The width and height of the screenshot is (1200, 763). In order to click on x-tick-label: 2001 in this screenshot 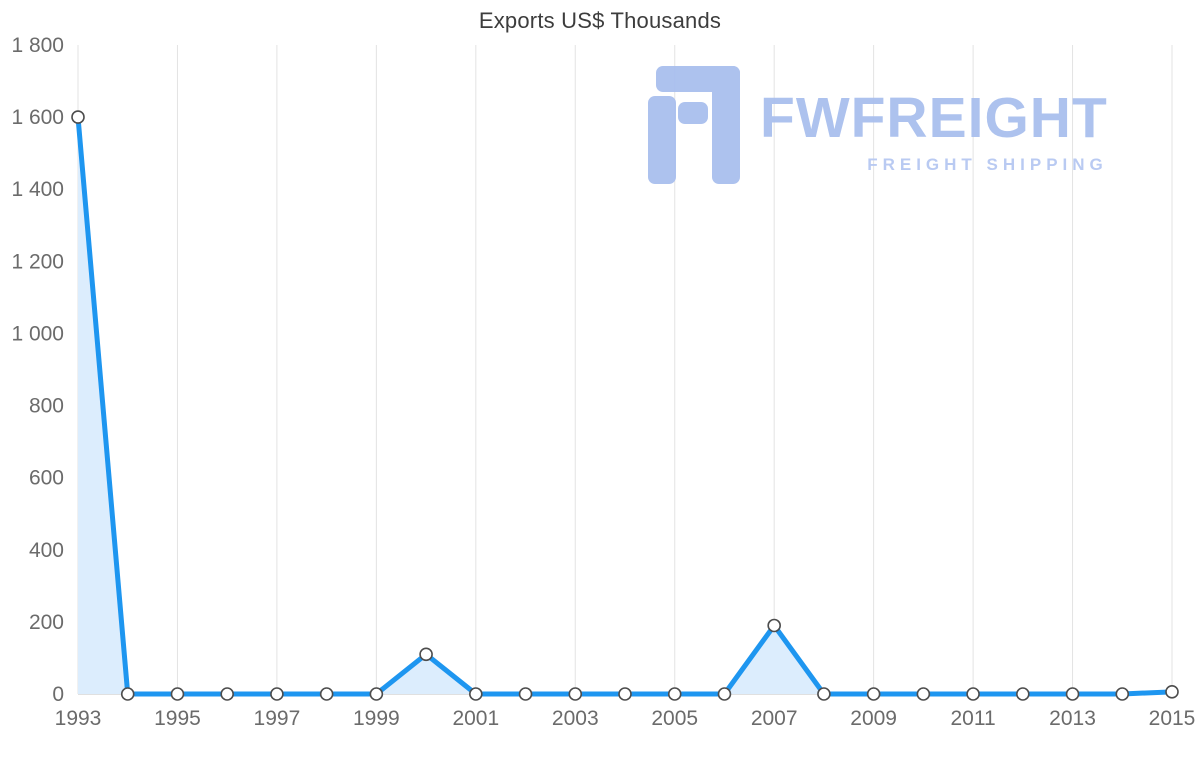, I will do `click(475, 718)`.